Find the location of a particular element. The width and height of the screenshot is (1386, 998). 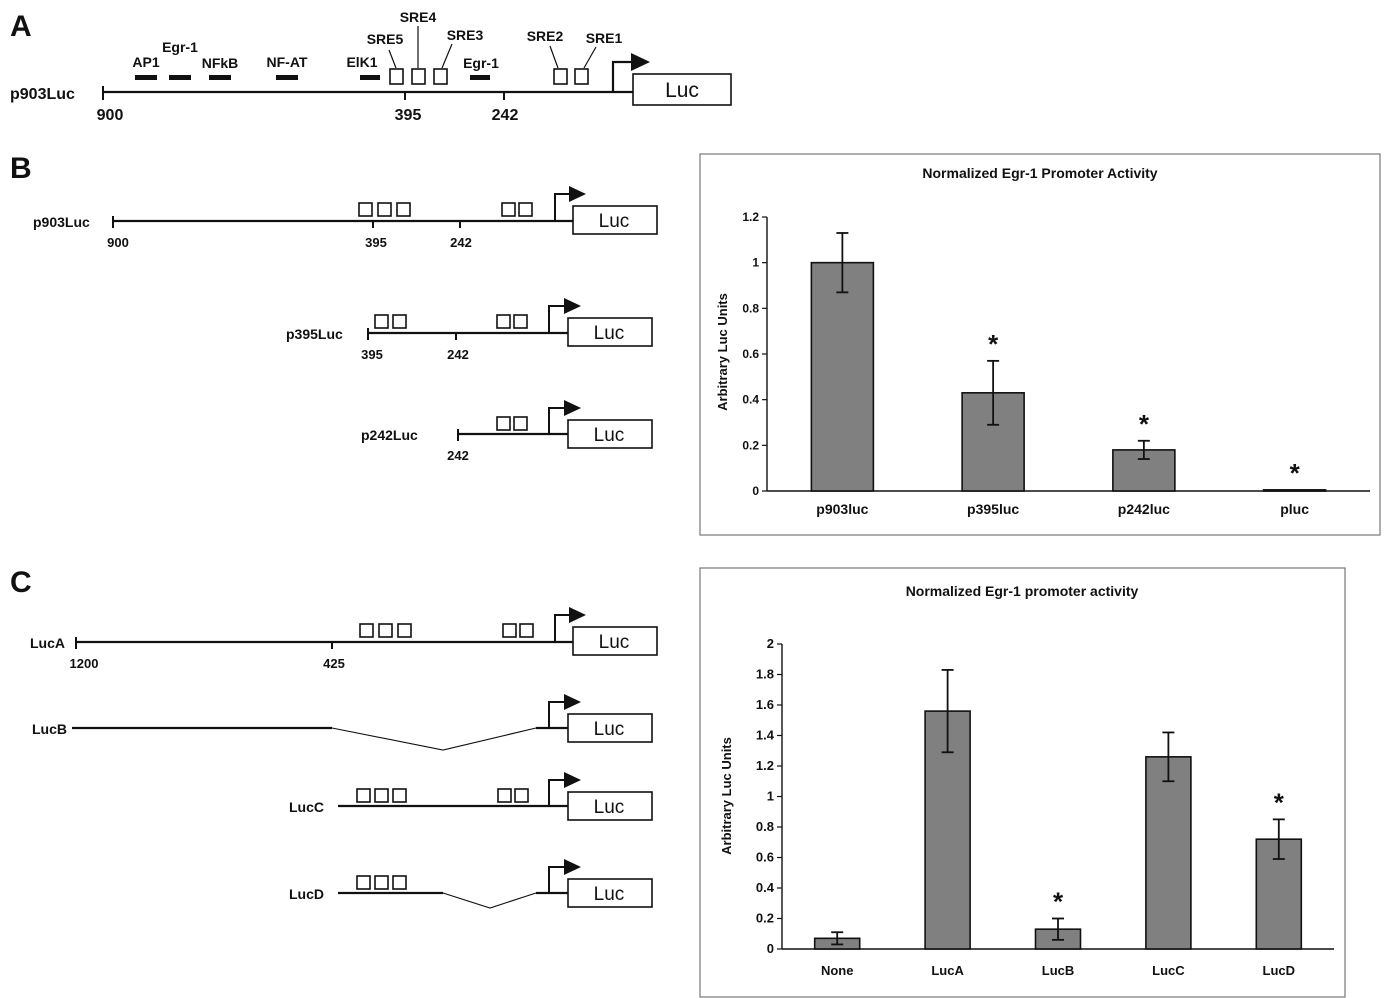

sre2-box is located at coordinates (560, 76).